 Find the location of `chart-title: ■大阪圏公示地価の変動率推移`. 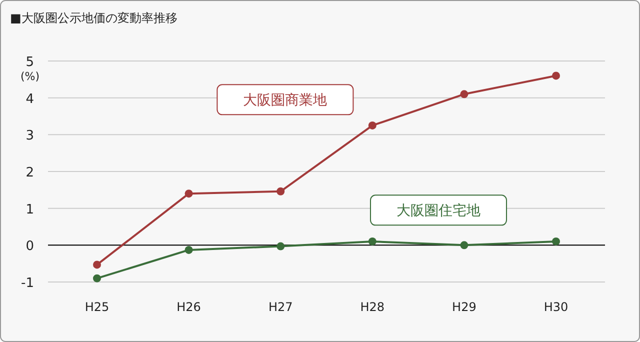

chart-title: ■大阪圏公示地価の変動率推移 is located at coordinates (94, 18).